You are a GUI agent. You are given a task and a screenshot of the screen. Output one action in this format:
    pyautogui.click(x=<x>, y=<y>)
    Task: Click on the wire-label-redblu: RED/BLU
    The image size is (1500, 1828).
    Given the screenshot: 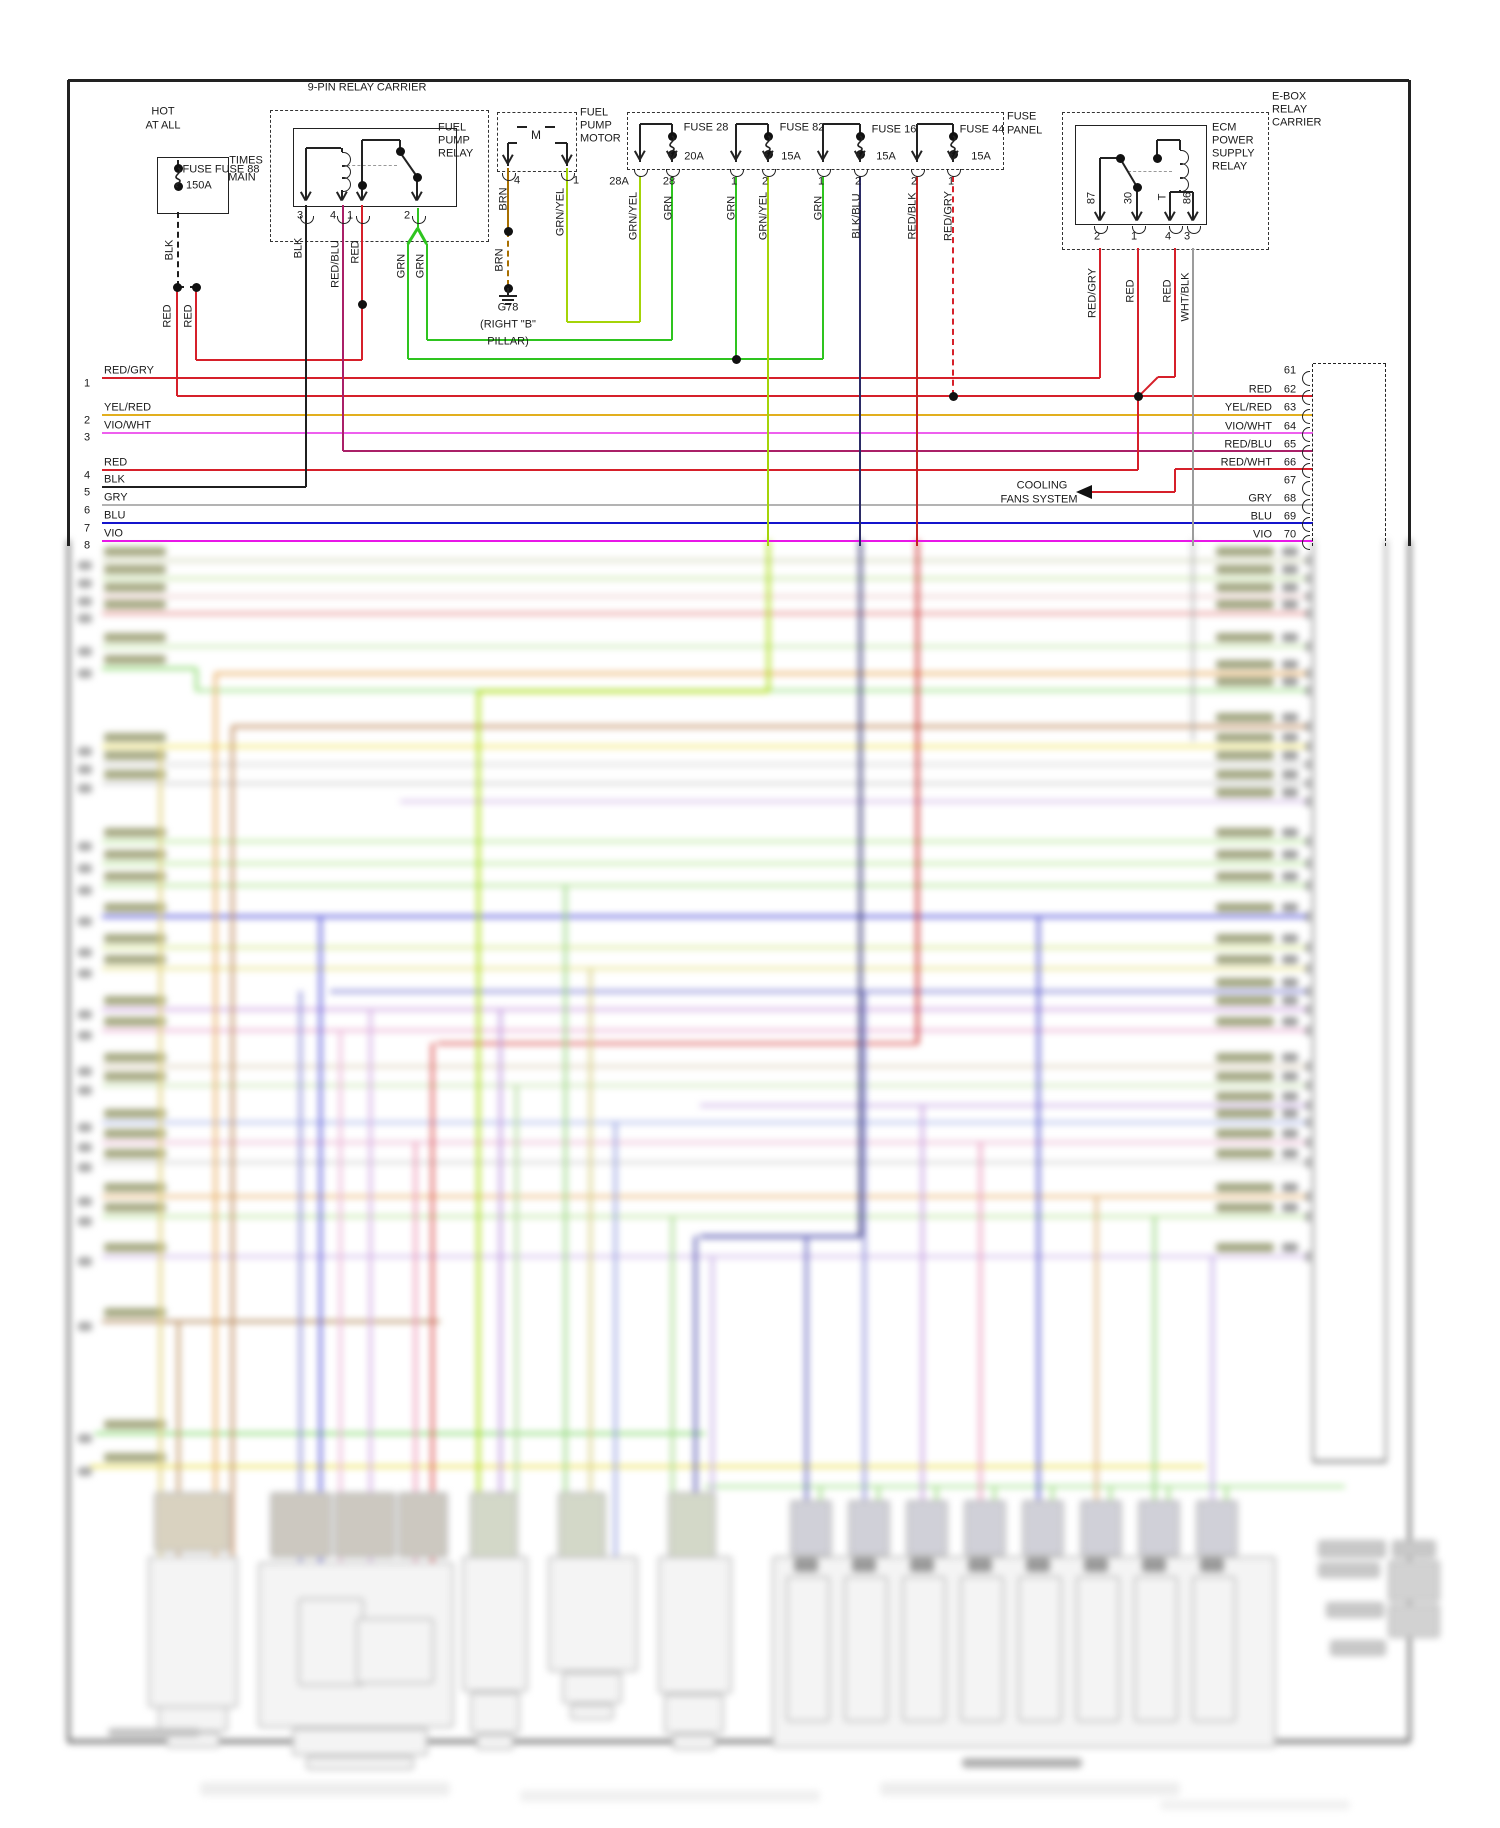 What is the action you would take?
    pyautogui.click(x=335, y=264)
    